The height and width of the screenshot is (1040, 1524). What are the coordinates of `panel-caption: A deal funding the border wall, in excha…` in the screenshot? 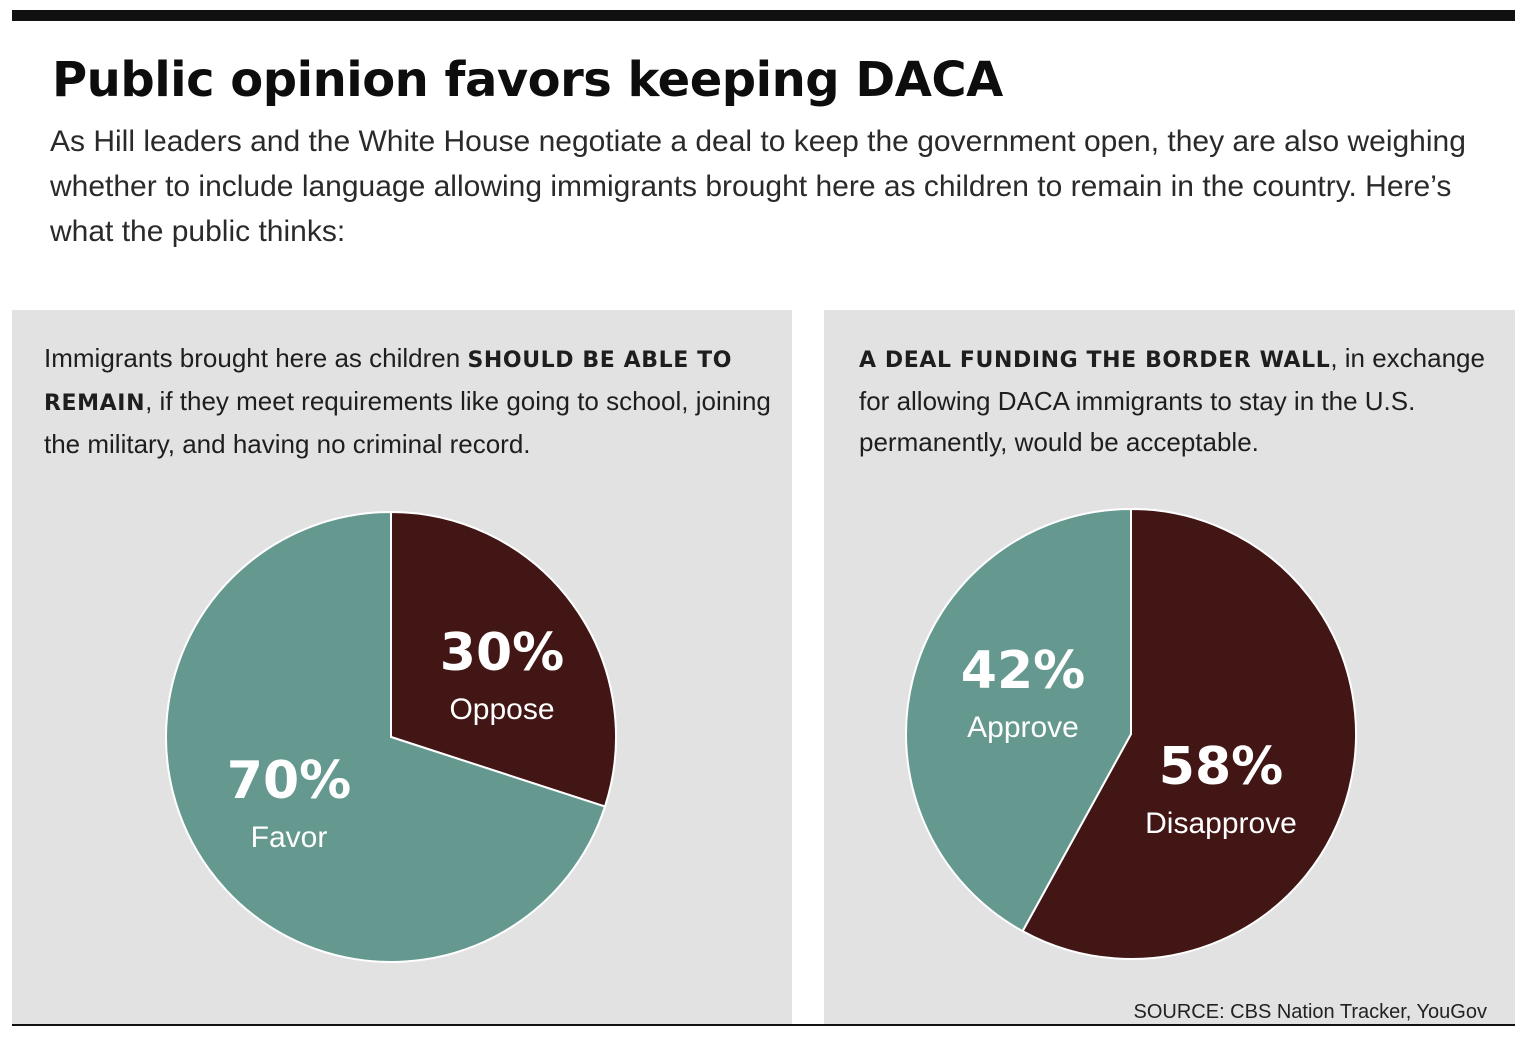 It's located at (1179, 400).